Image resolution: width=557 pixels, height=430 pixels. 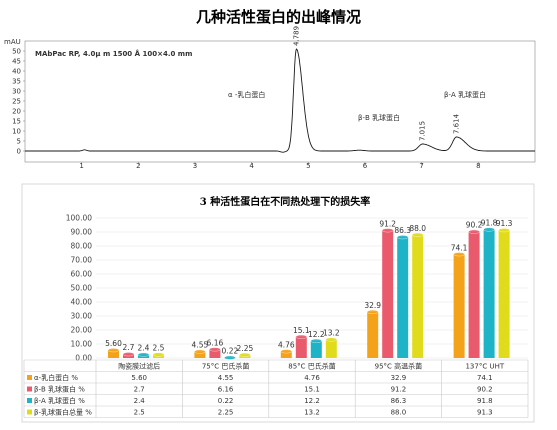 What do you see at coordinates (159, 348) in the screenshot?
I see `bar-data-label: 2.5` at bounding box center [159, 348].